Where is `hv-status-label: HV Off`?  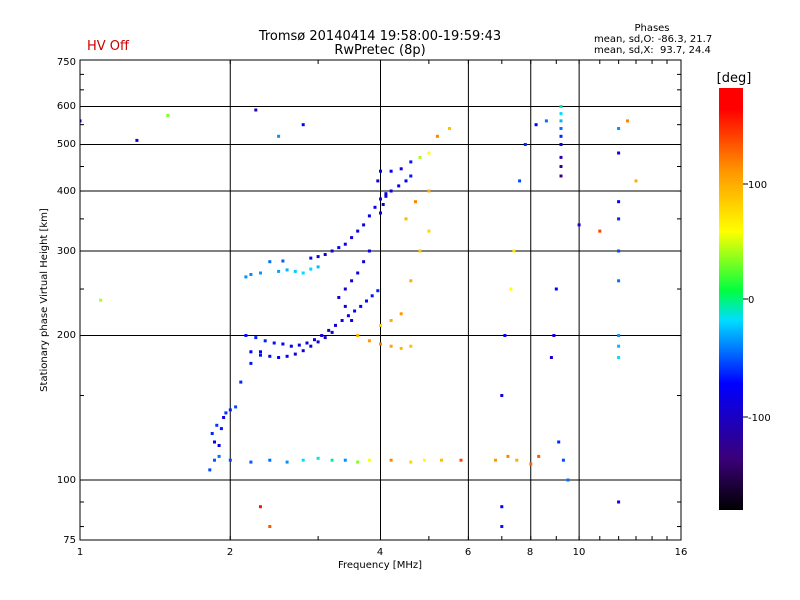
hv-status-label: HV Off is located at coordinates (108, 46).